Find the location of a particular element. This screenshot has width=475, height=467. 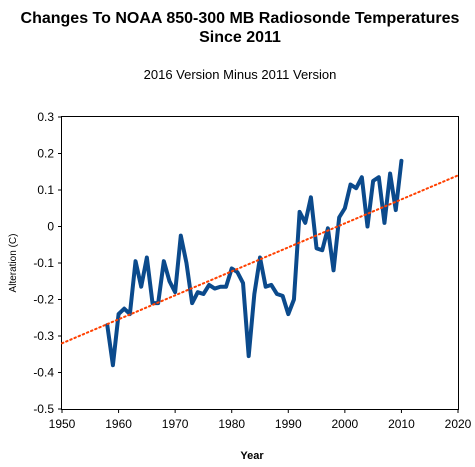

y-tick-label: -0.4 is located at coordinates (43, 373).